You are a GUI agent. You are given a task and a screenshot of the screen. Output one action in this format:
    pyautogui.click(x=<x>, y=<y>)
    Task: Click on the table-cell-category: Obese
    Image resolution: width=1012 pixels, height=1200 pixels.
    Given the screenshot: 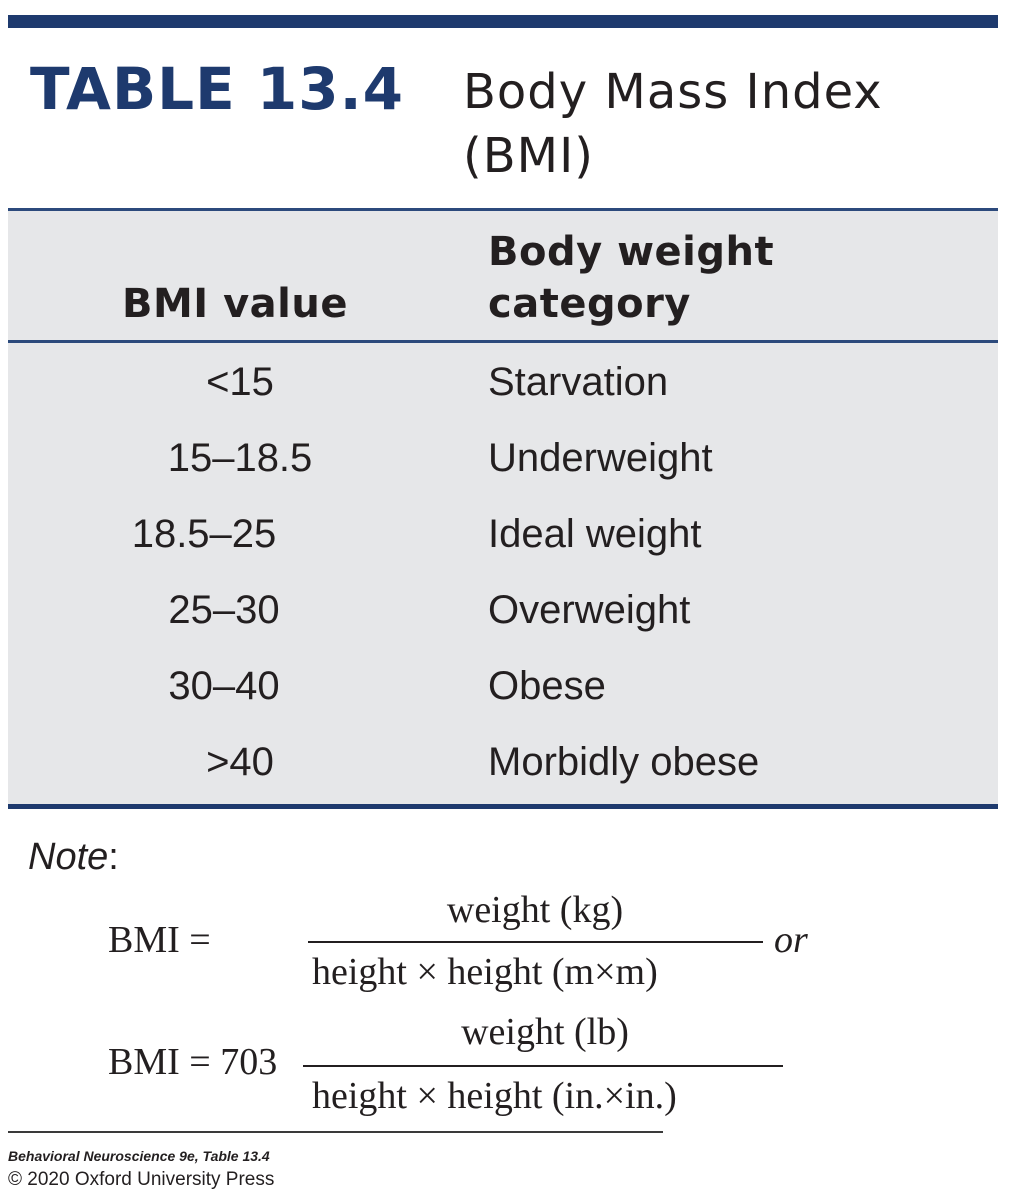 What is the action you would take?
    pyautogui.click(x=547, y=686)
    